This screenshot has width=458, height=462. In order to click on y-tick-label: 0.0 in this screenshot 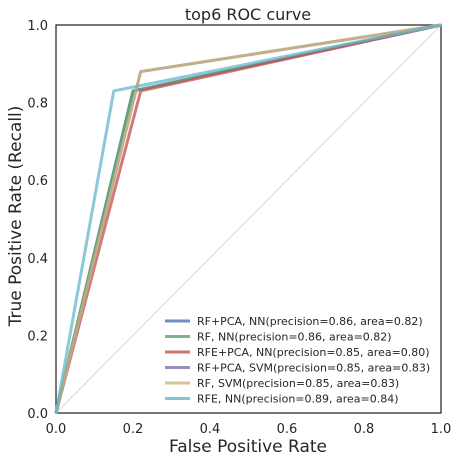, I will do `click(37, 414)`.